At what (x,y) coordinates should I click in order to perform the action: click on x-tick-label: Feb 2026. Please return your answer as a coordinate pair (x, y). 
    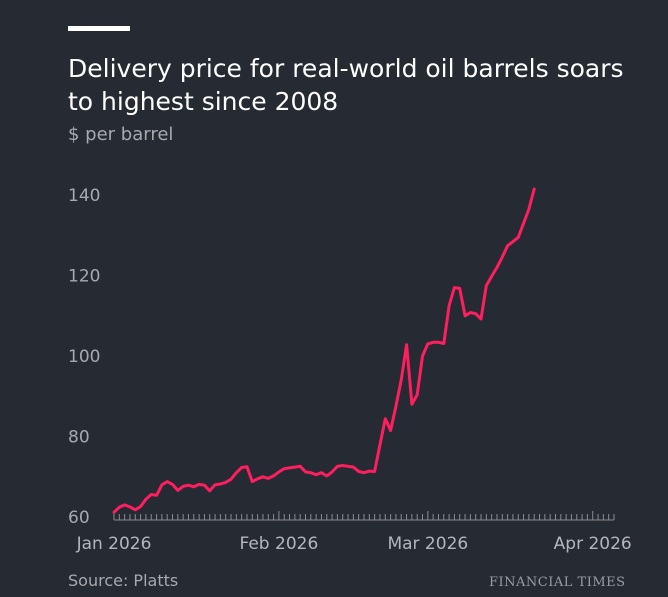
    Looking at the image, I should click on (279, 544).